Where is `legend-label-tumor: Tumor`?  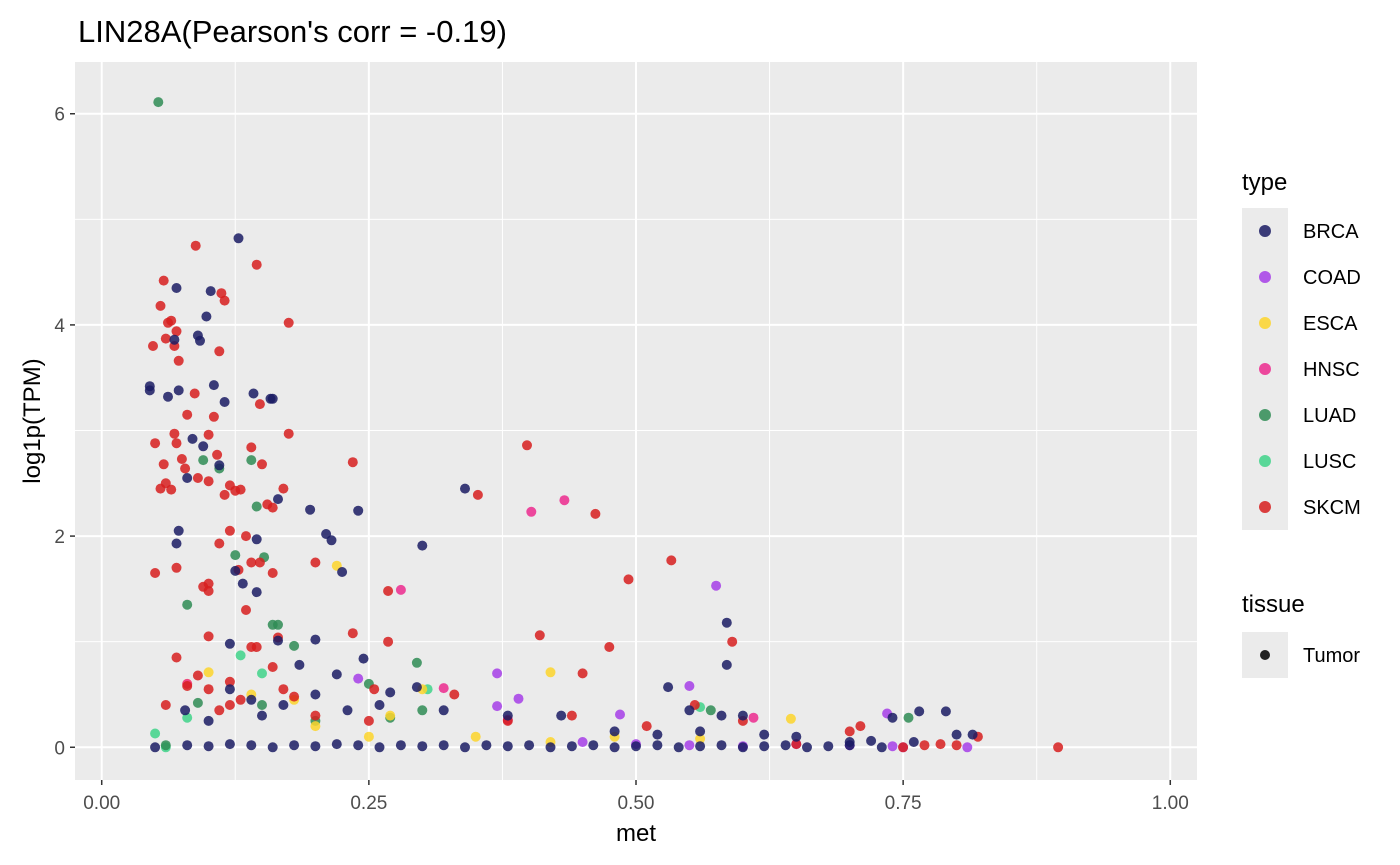
legend-label-tumor: Tumor is located at coordinates (1331, 656).